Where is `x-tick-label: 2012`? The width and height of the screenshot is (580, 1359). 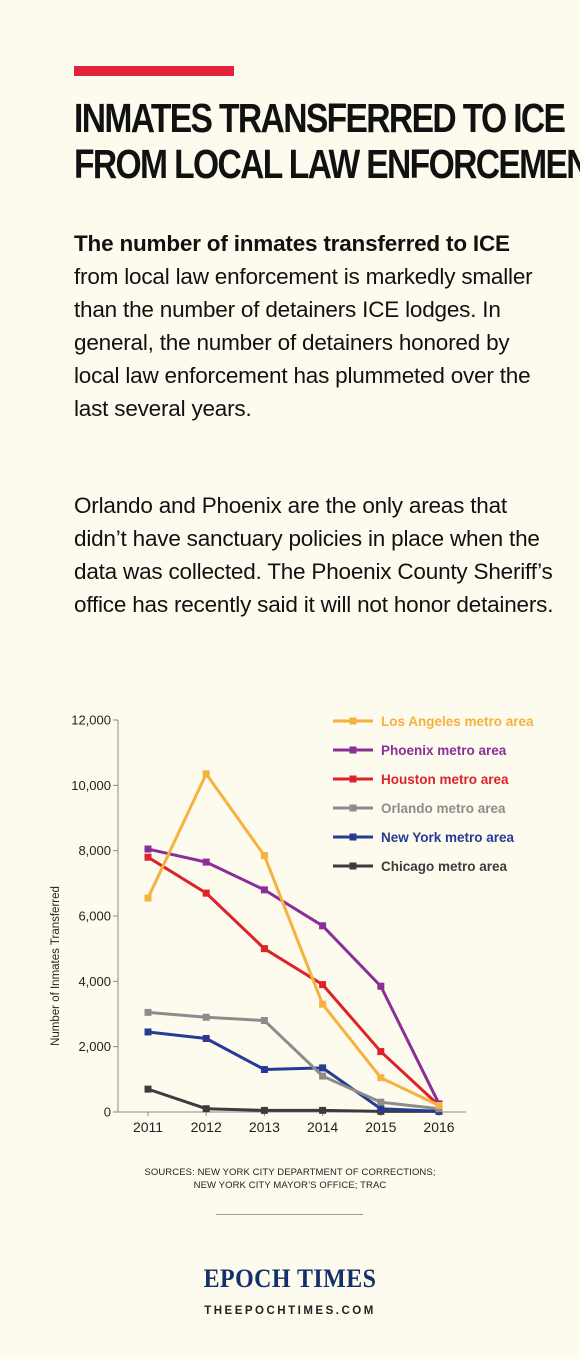 x-tick-label: 2012 is located at coordinates (206, 1127).